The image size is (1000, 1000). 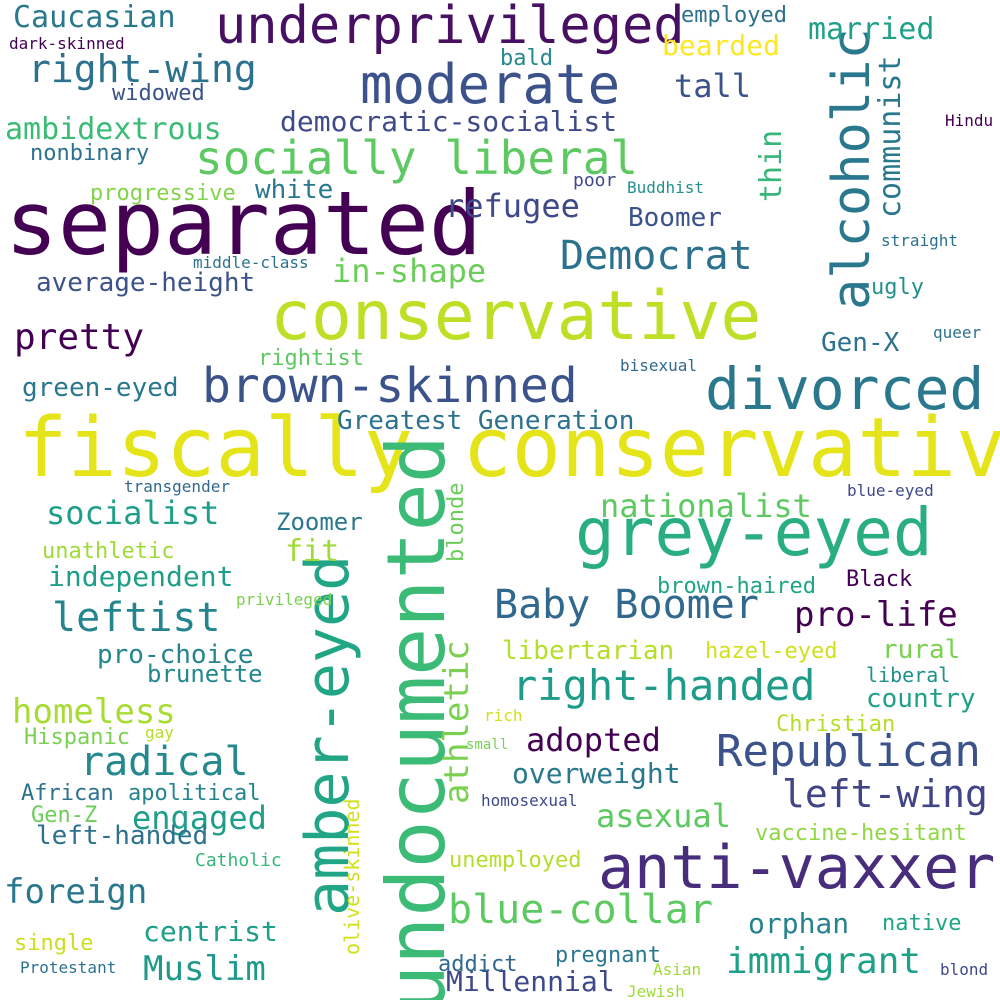 What do you see at coordinates (595, 180) in the screenshot?
I see `word-poor: poor` at bounding box center [595, 180].